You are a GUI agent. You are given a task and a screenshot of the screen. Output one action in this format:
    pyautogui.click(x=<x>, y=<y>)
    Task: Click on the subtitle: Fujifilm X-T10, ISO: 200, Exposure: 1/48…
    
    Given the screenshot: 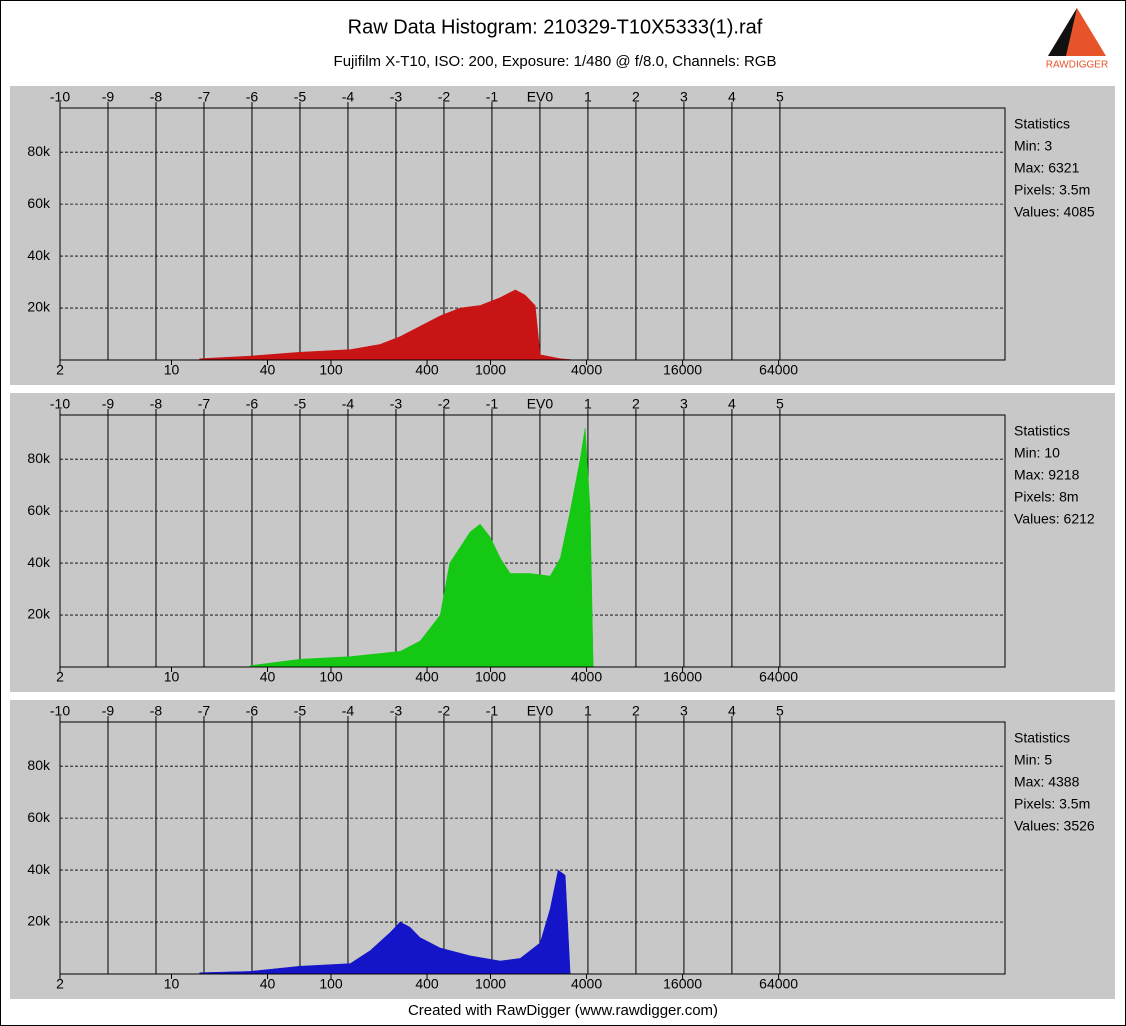 What is the action you would take?
    pyautogui.click(x=555, y=61)
    